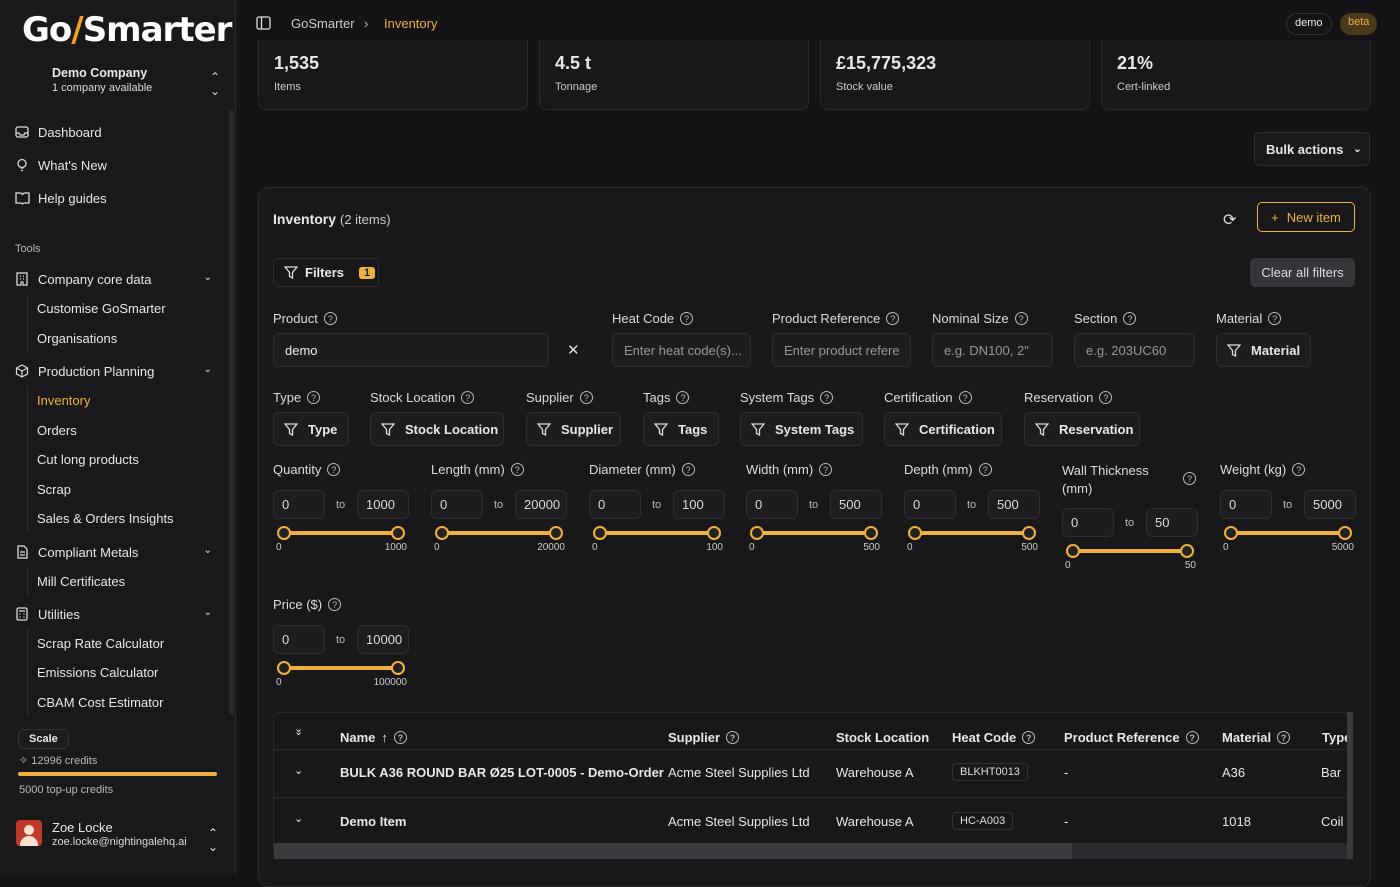 This screenshot has height=887, width=1400. What do you see at coordinates (263, 24) in the screenshot?
I see `sidebar-toggle-icon` at bounding box center [263, 24].